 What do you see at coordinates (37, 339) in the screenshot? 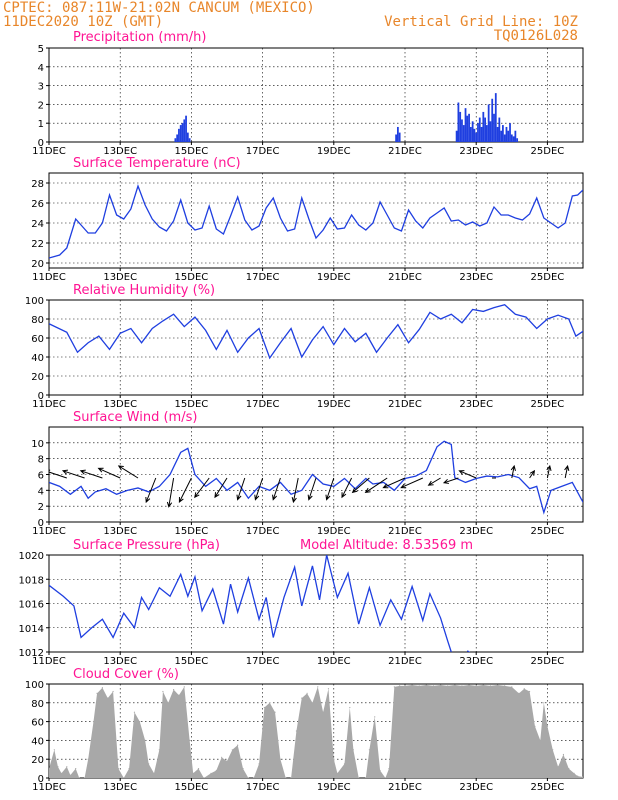
I see `y-tick-label: 60` at bounding box center [37, 339].